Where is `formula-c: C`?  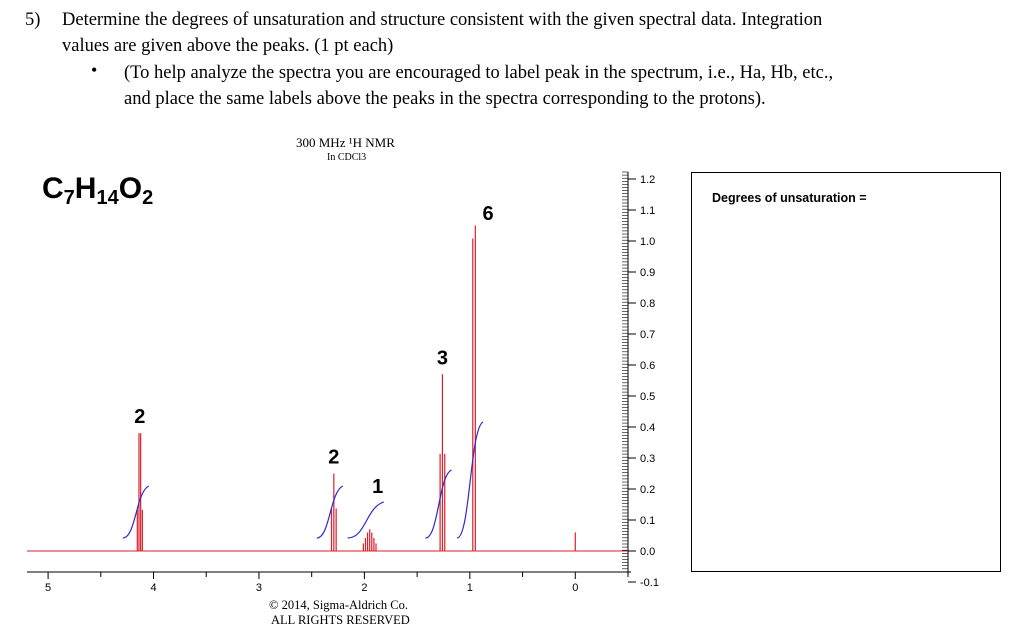 formula-c: C is located at coordinates (53, 188).